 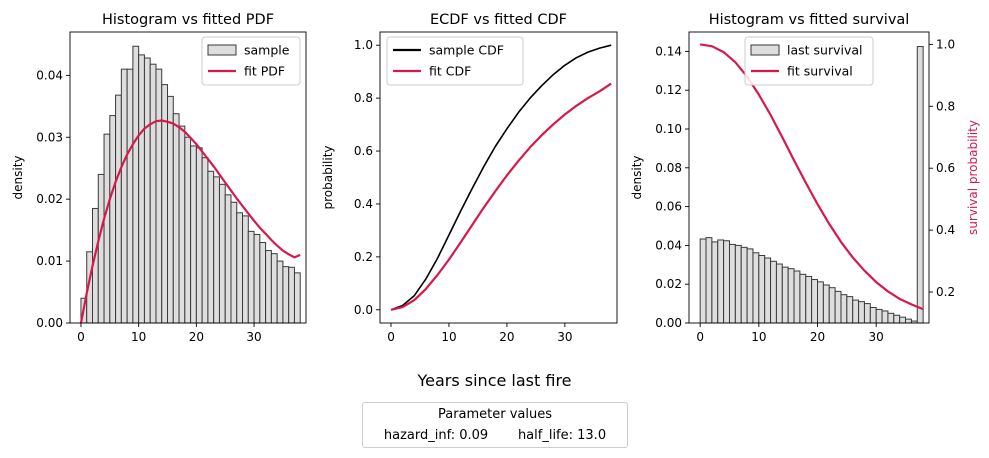 What do you see at coordinates (945, 168) in the screenshot?
I see `y-right-tick-label: 0.6` at bounding box center [945, 168].